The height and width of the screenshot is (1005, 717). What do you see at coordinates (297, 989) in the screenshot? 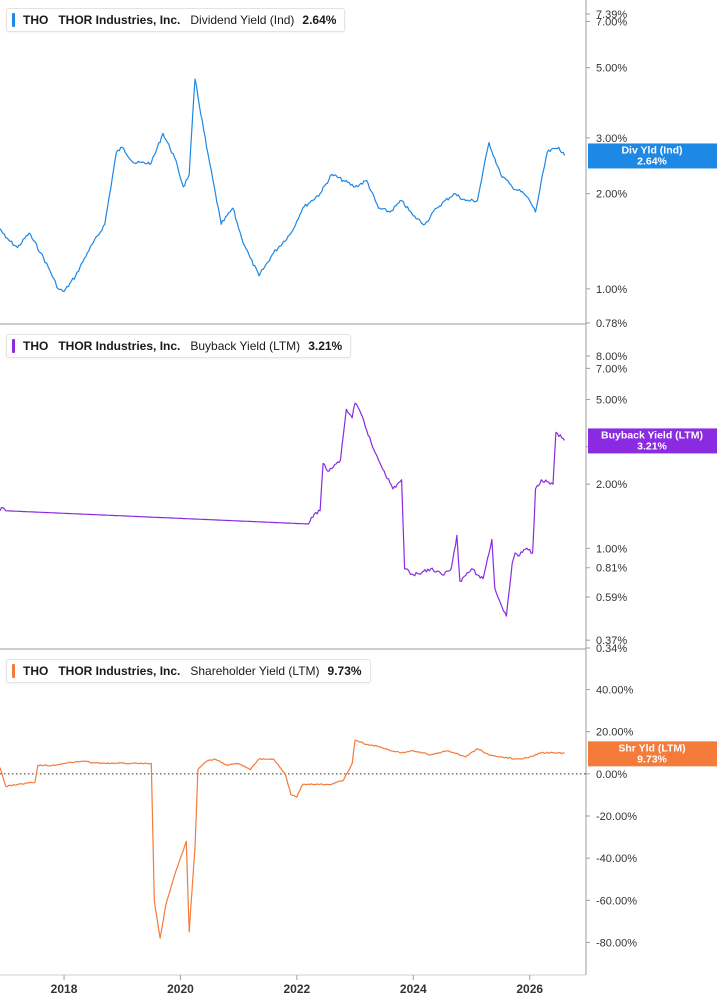
I see `x-tick-label: 2022` at bounding box center [297, 989].